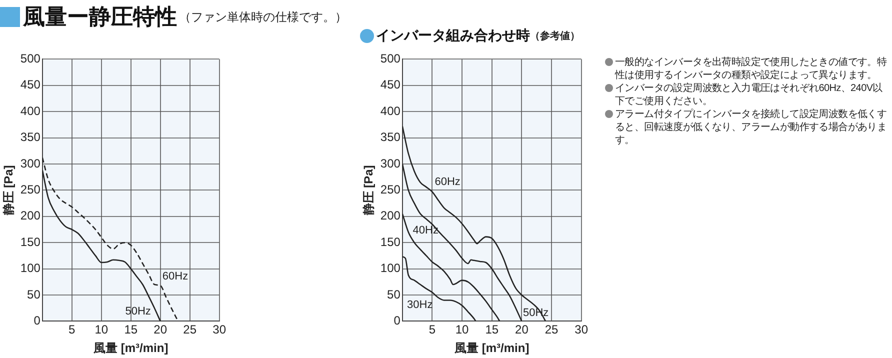 This screenshot has height=358, width=892. What do you see at coordinates (263, 17) in the screenshot?
I see `text: （ファン単体時の仕様です。）` at bounding box center [263, 17].